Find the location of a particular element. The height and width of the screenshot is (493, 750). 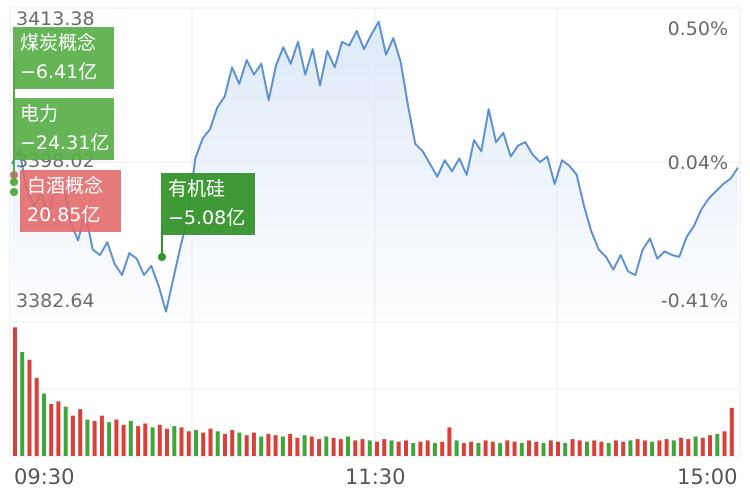

price-label-low: 3382.64 is located at coordinates (55, 301).